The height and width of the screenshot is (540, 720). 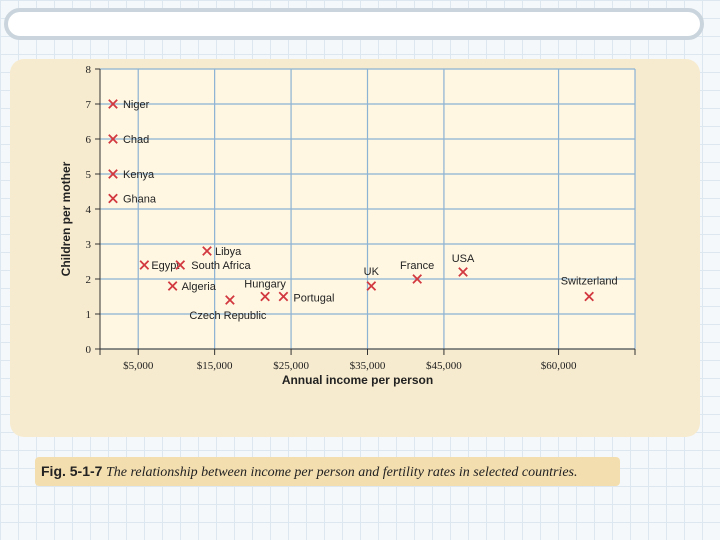 I want to click on y-tick-label: 2, so click(x=89, y=280).